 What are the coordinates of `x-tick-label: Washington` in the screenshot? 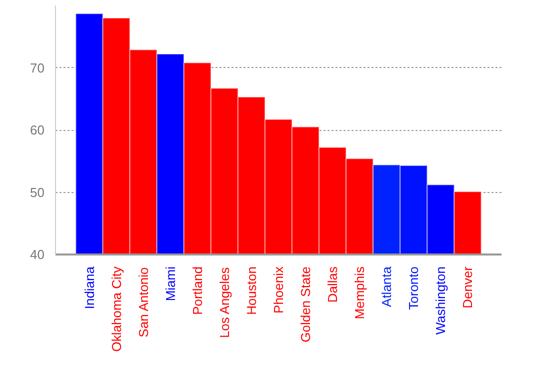 It's located at (440, 300).